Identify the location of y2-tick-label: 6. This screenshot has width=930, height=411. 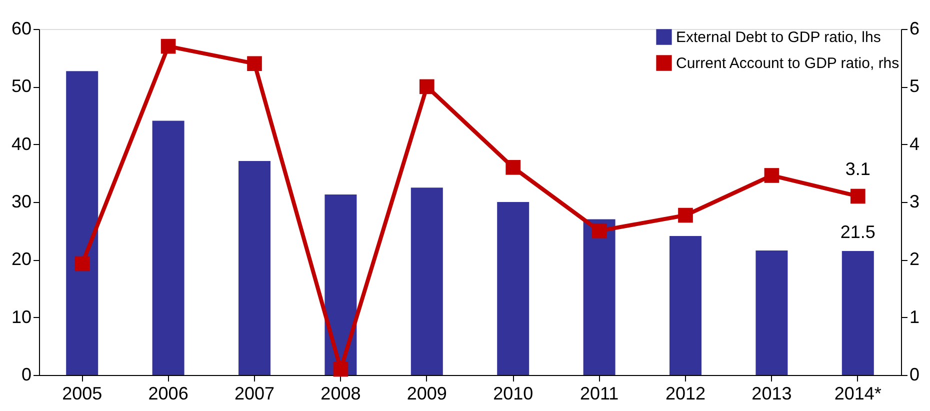
(915, 28).